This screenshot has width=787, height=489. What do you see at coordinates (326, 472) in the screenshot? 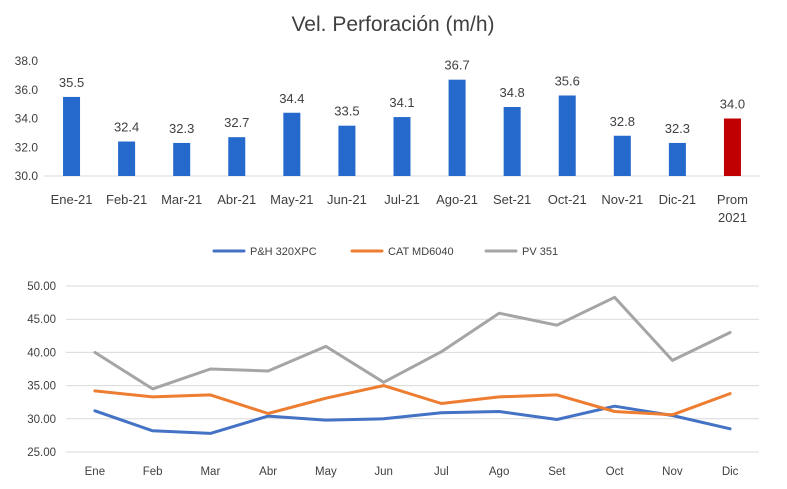
I see `line-x-tick-label: May` at bounding box center [326, 472].